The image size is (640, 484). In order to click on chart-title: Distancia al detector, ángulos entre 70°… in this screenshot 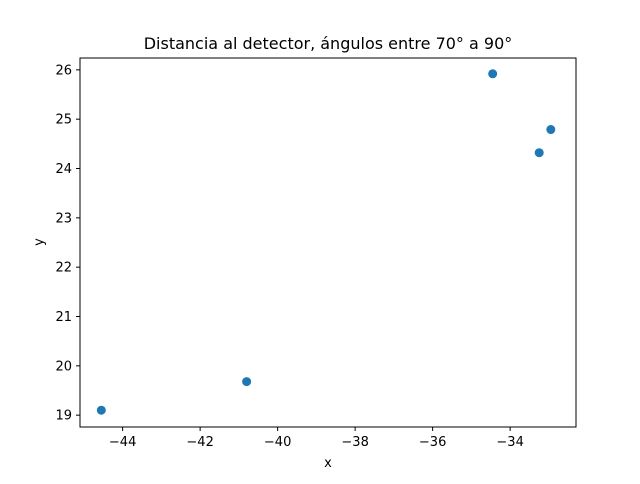, I will do `click(328, 43)`.